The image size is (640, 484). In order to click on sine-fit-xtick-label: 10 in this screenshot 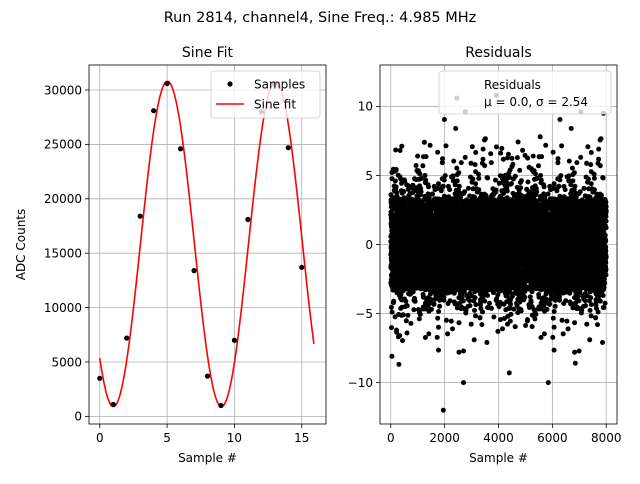, I will do `click(234, 438)`.